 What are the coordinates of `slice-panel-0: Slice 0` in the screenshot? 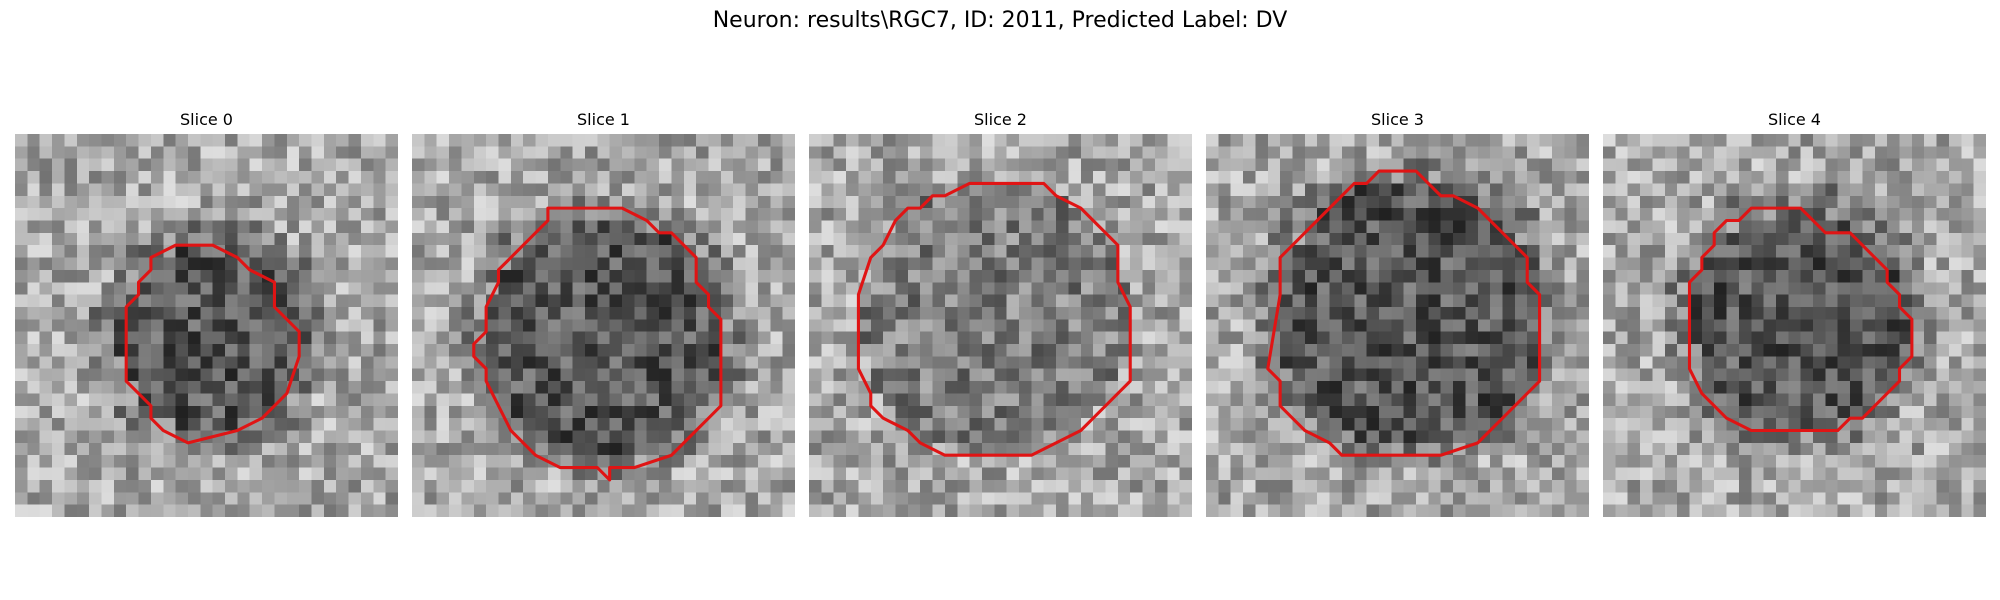 It's located at (206, 315).